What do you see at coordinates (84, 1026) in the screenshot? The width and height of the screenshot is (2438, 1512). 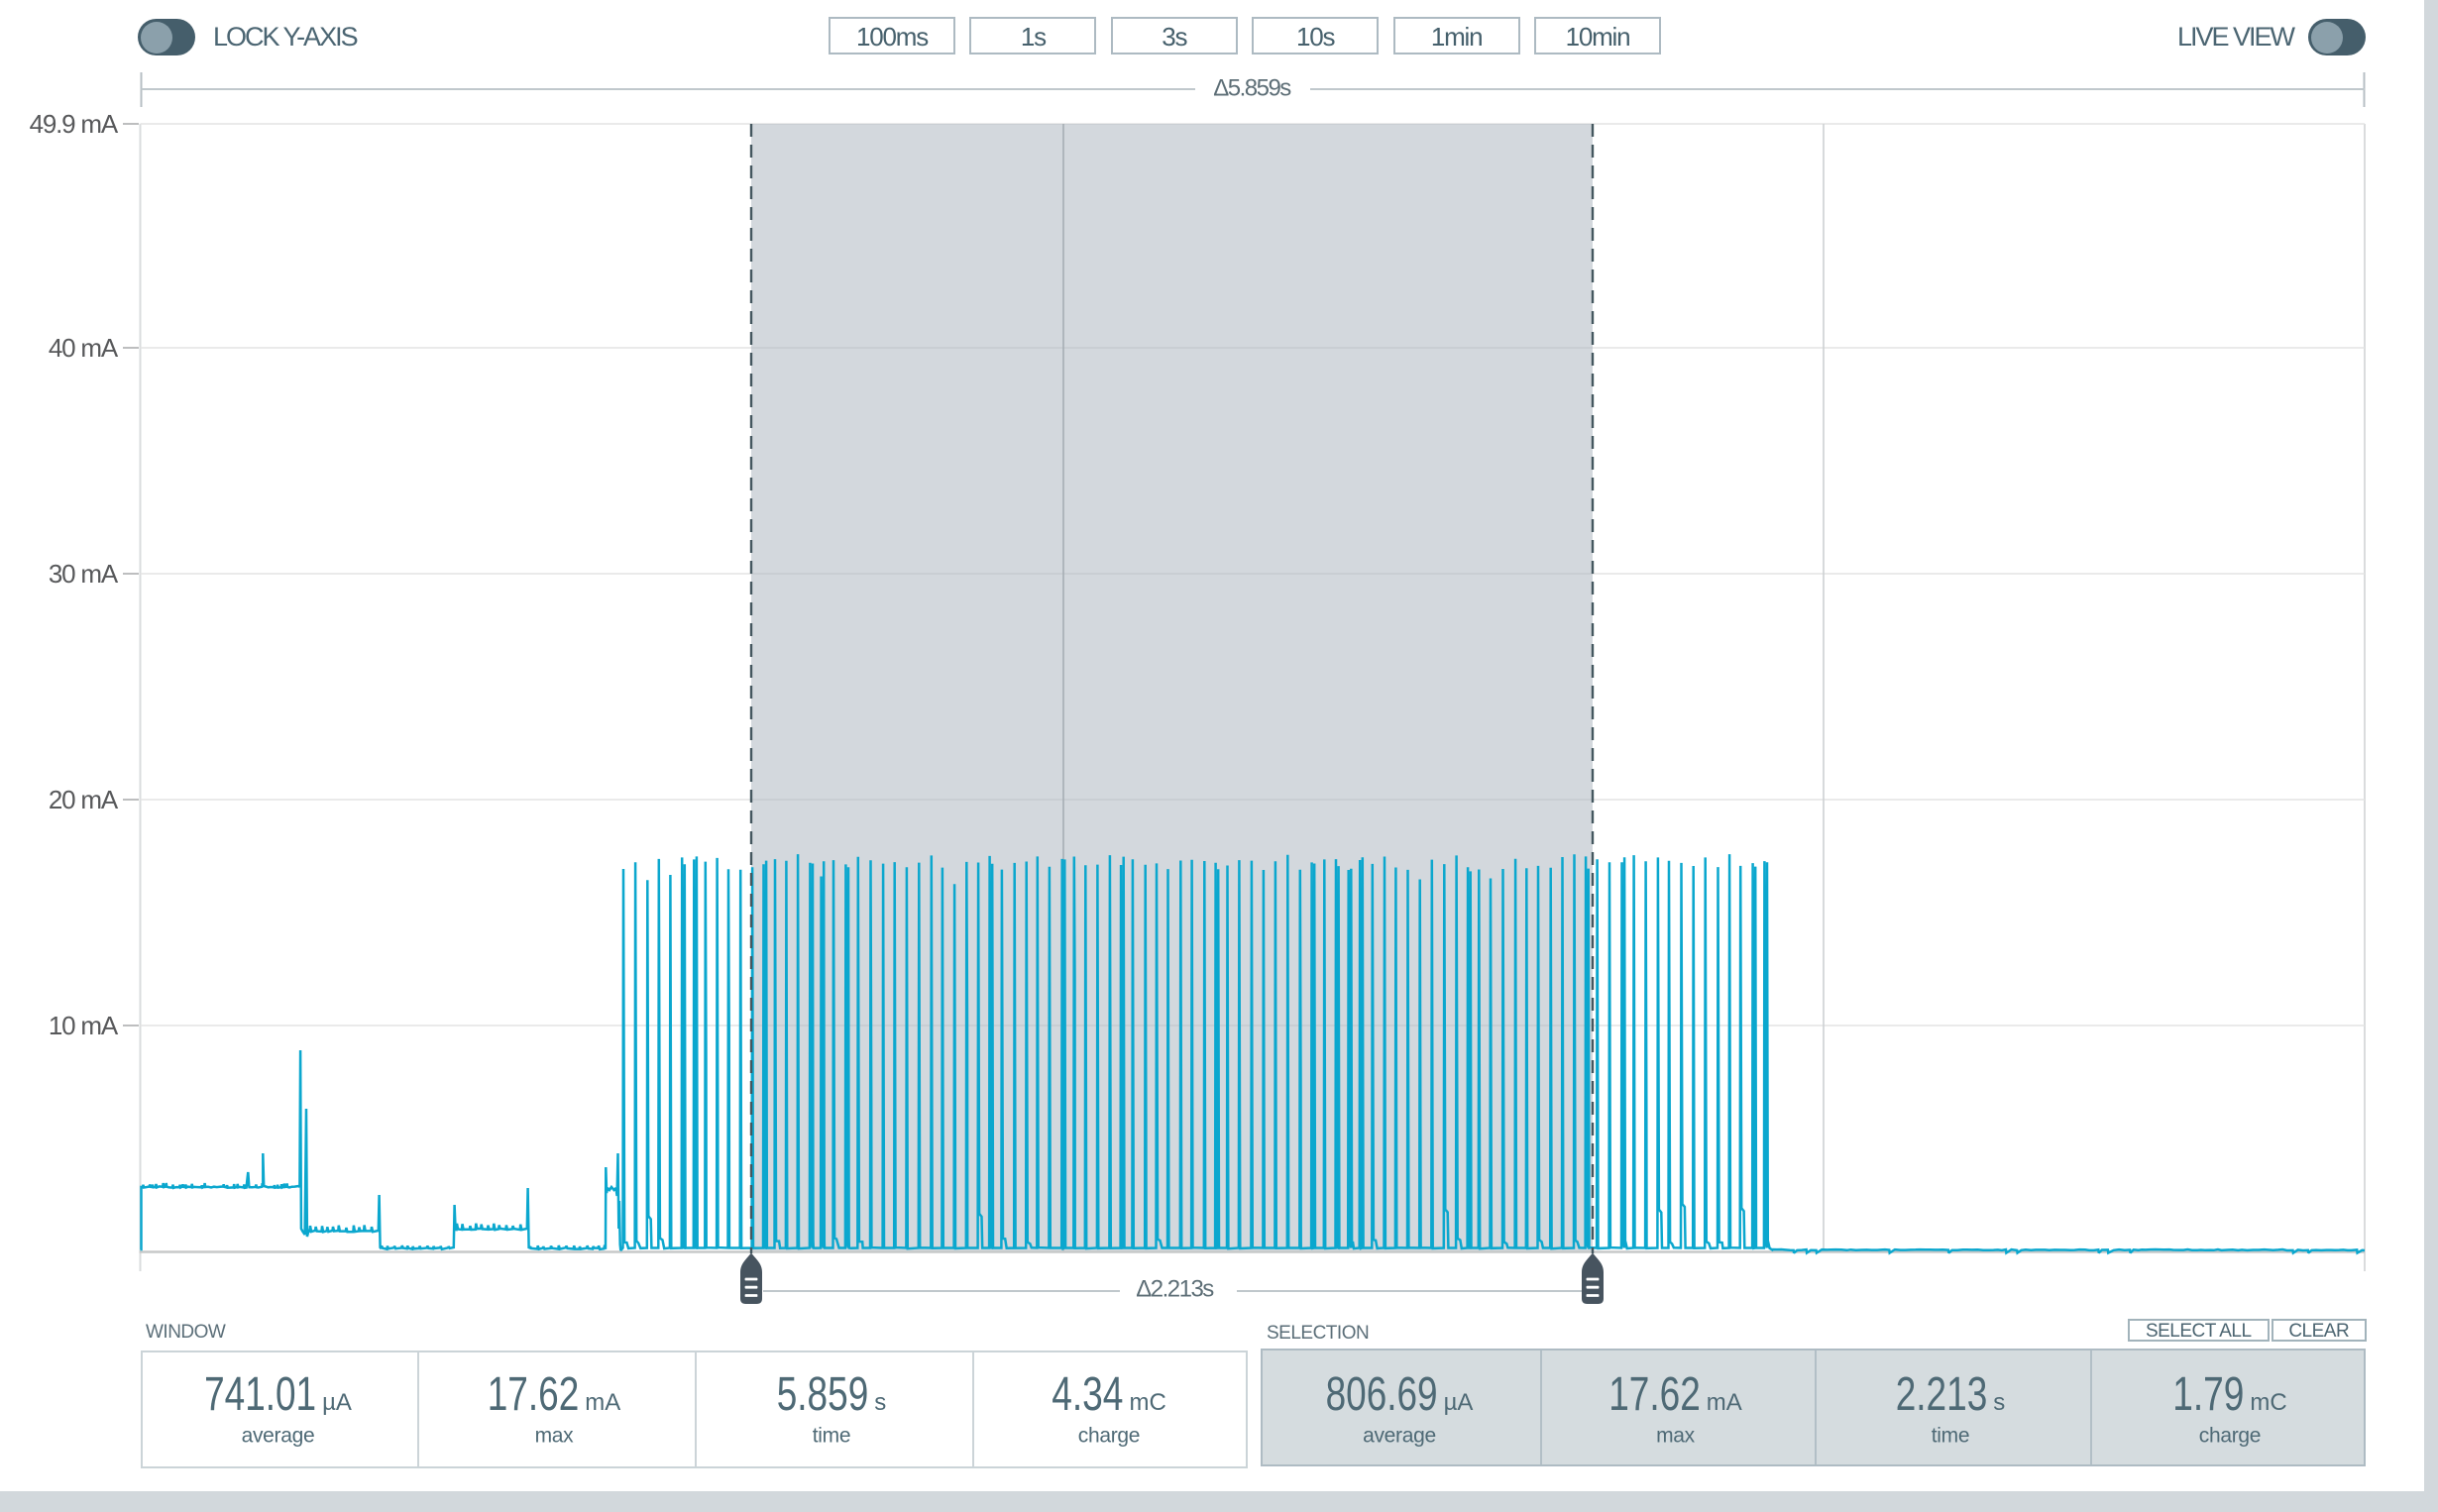 I see `svg-text: 10 mA` at bounding box center [84, 1026].